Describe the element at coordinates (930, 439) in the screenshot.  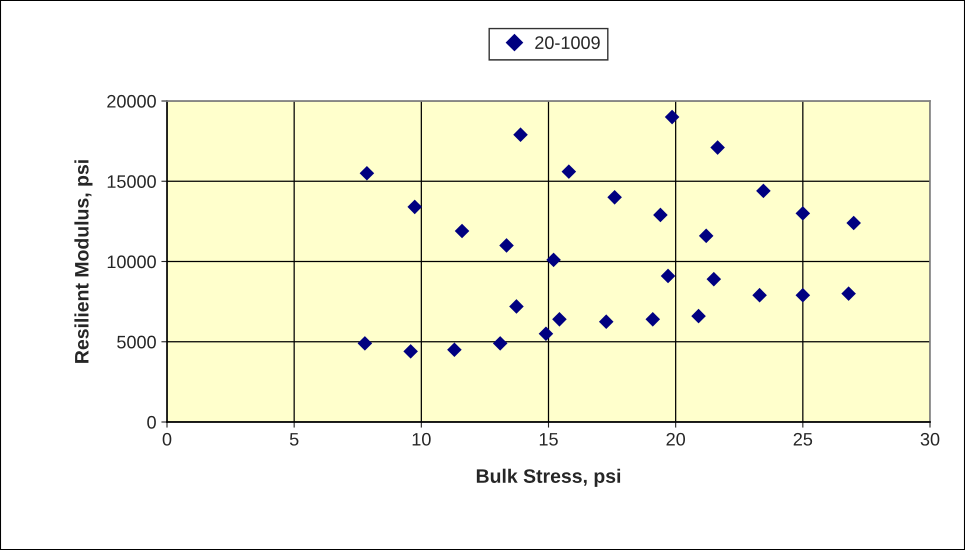
I see `x-tick-label: 30` at that location.